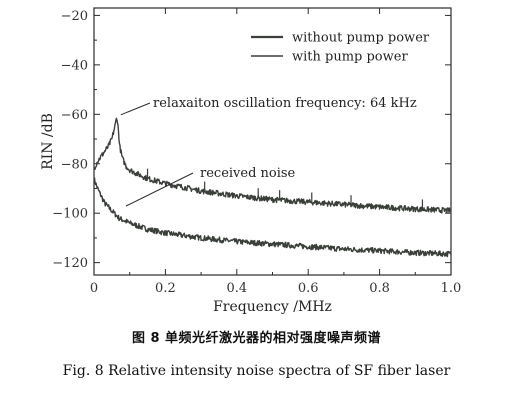  I want to click on x-tick-label: 0, so click(94, 288).